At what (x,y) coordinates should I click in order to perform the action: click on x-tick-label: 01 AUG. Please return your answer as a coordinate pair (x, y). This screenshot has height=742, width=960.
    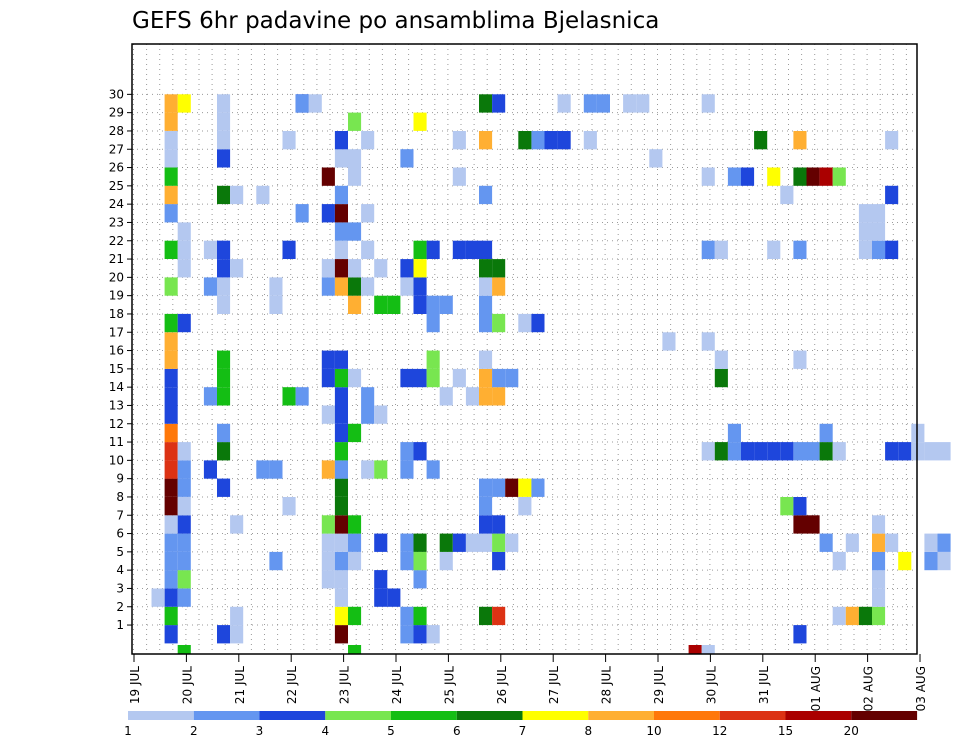
    Looking at the image, I should click on (816, 688).